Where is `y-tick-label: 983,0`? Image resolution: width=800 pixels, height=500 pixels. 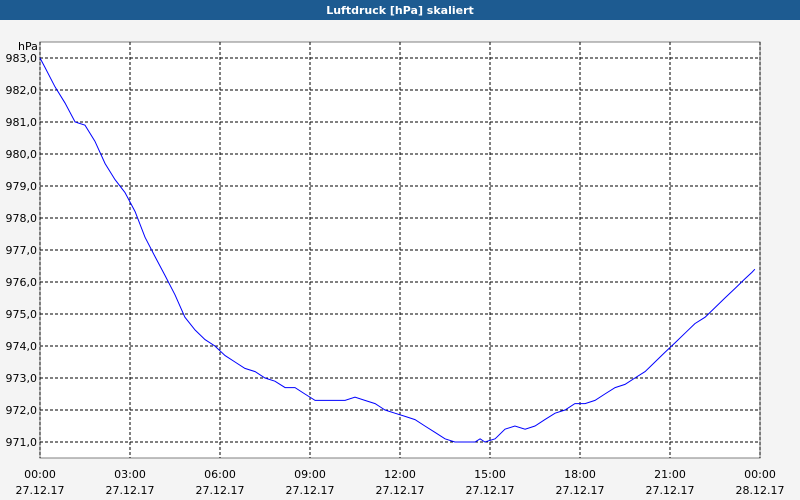
y-tick-label: 983,0 is located at coordinates (22, 58).